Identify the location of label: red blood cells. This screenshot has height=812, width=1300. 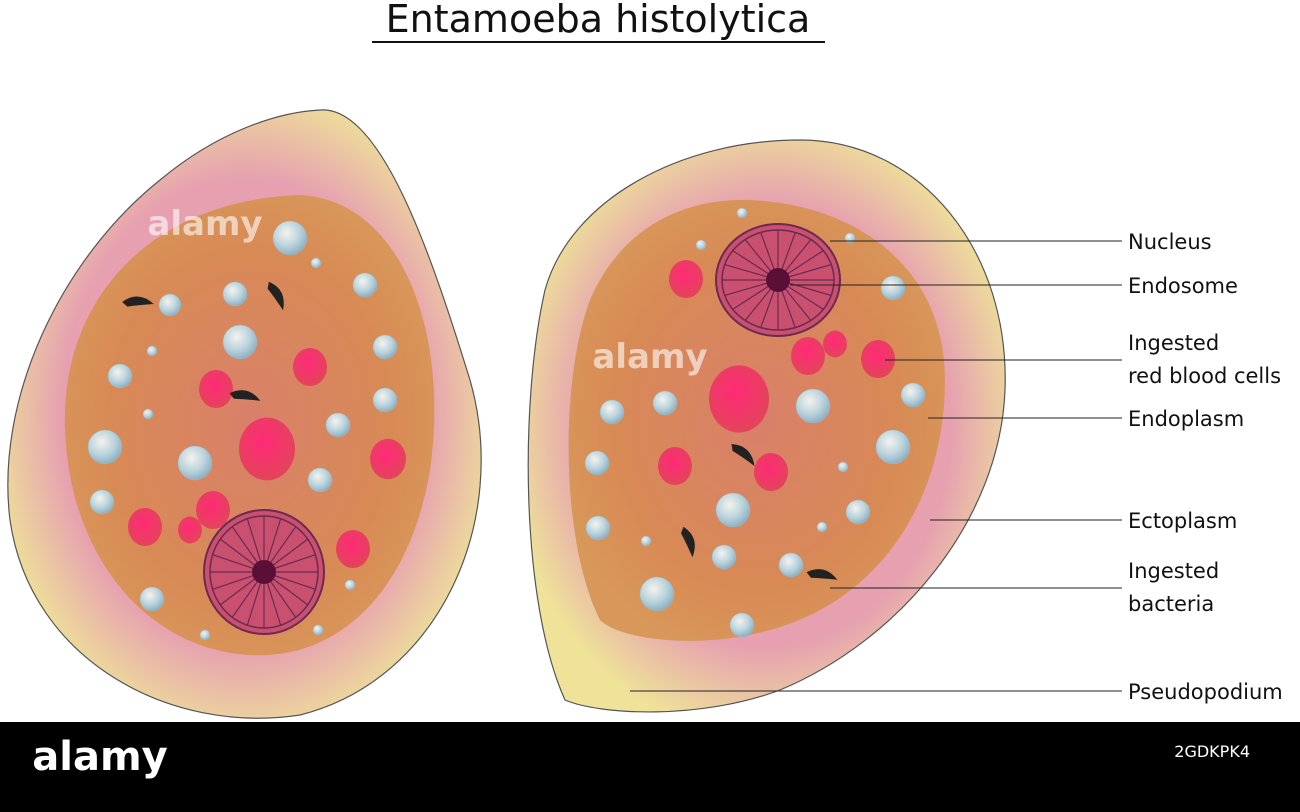
(1204, 376).